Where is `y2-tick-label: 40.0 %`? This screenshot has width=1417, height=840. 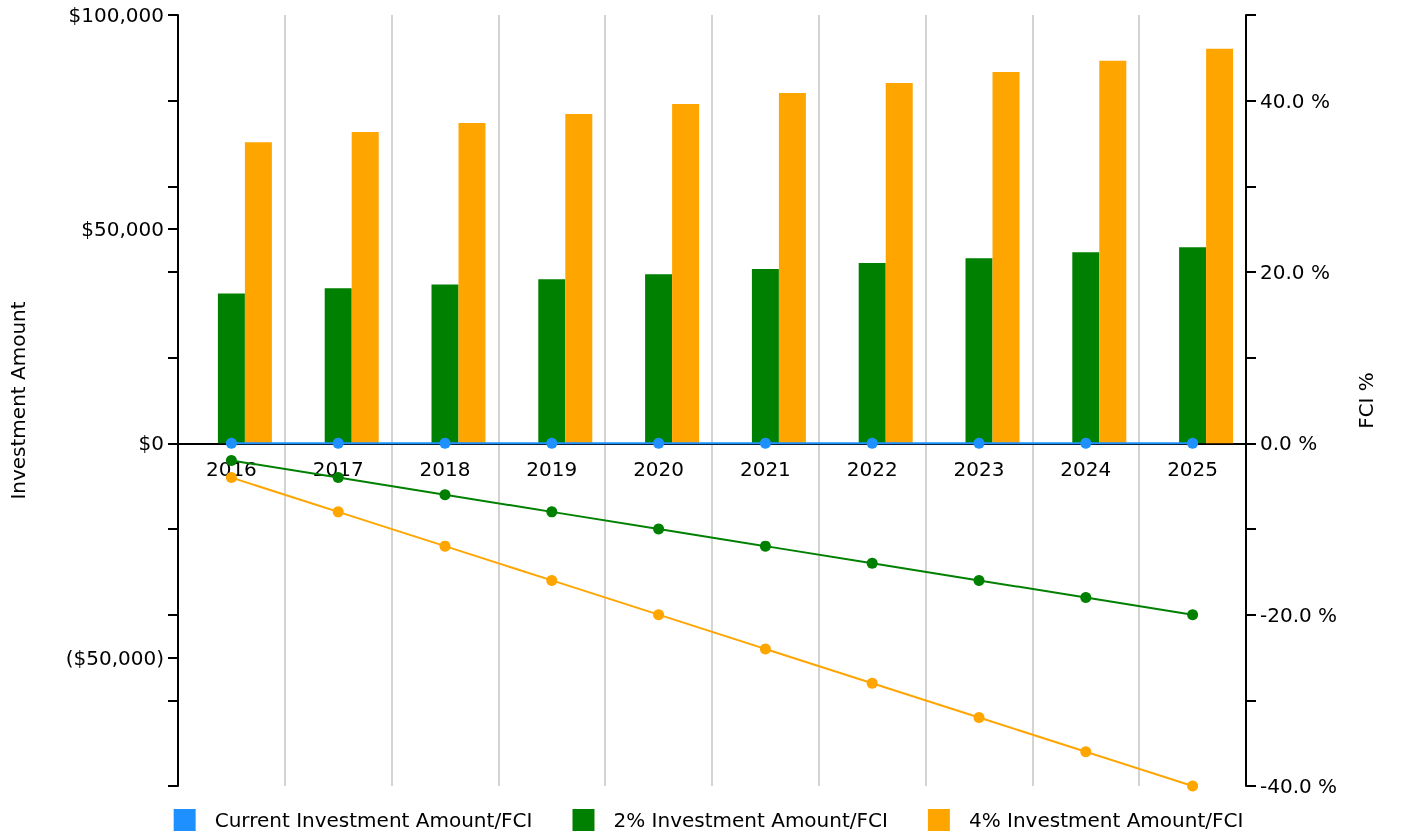 y2-tick-label: 40.0 % is located at coordinates (1295, 100).